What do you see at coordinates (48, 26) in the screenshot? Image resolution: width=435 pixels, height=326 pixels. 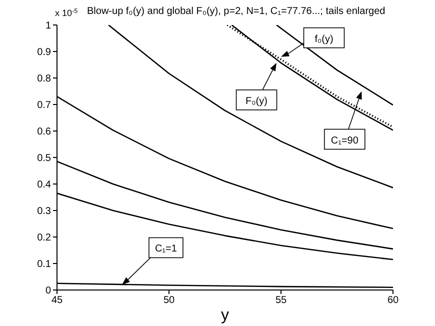 I see `y-tick-label: 1` at bounding box center [48, 26].